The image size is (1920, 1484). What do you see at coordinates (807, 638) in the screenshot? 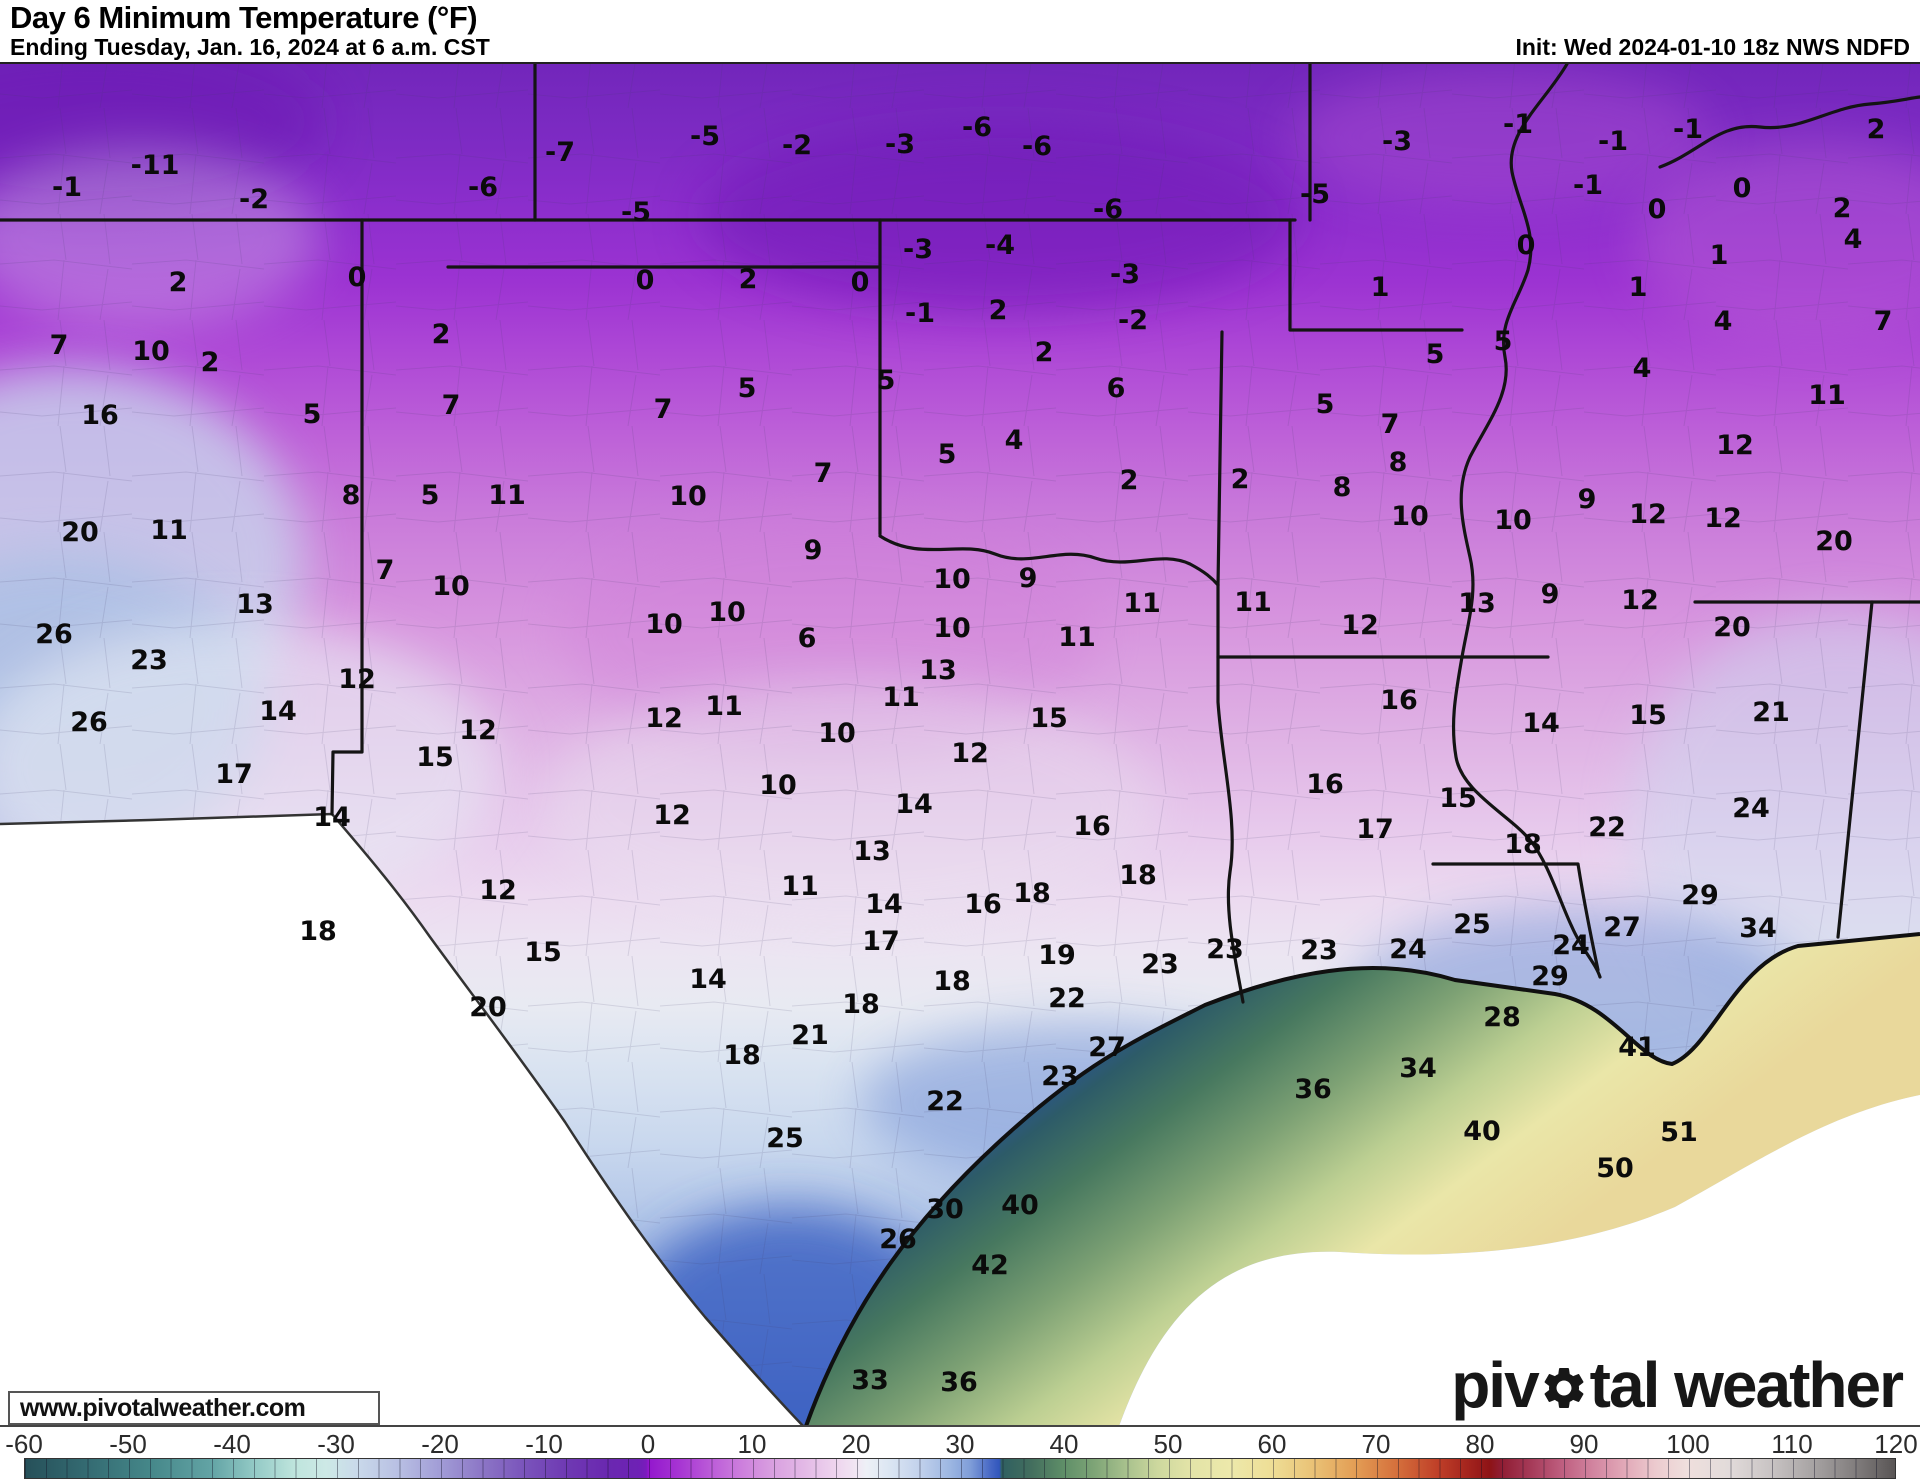
I see `temp-label: 6` at bounding box center [807, 638].